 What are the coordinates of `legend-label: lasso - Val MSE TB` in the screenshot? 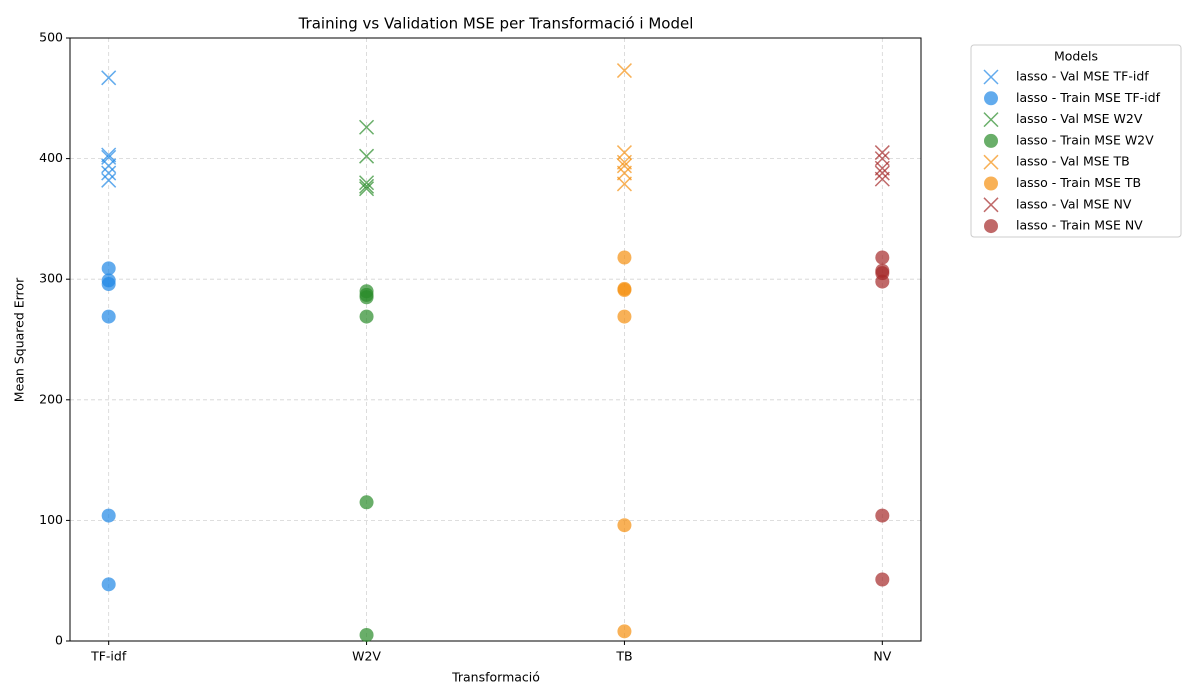 It's located at (1073, 161).